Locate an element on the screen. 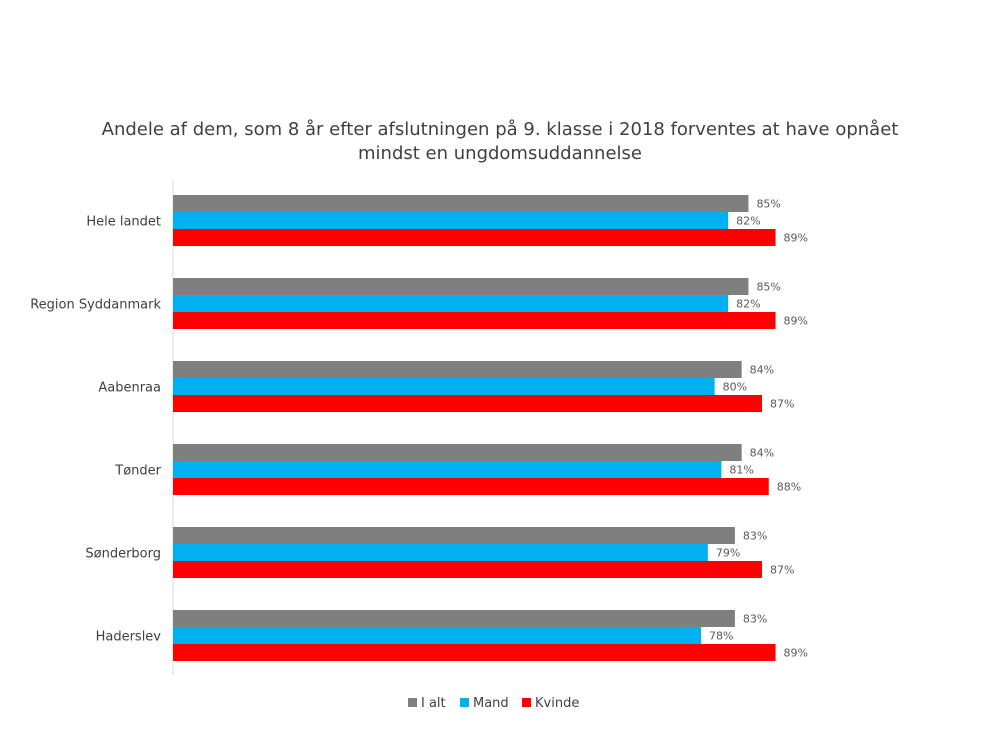 The image size is (1000, 750). category-label: Haderslev is located at coordinates (129, 637).